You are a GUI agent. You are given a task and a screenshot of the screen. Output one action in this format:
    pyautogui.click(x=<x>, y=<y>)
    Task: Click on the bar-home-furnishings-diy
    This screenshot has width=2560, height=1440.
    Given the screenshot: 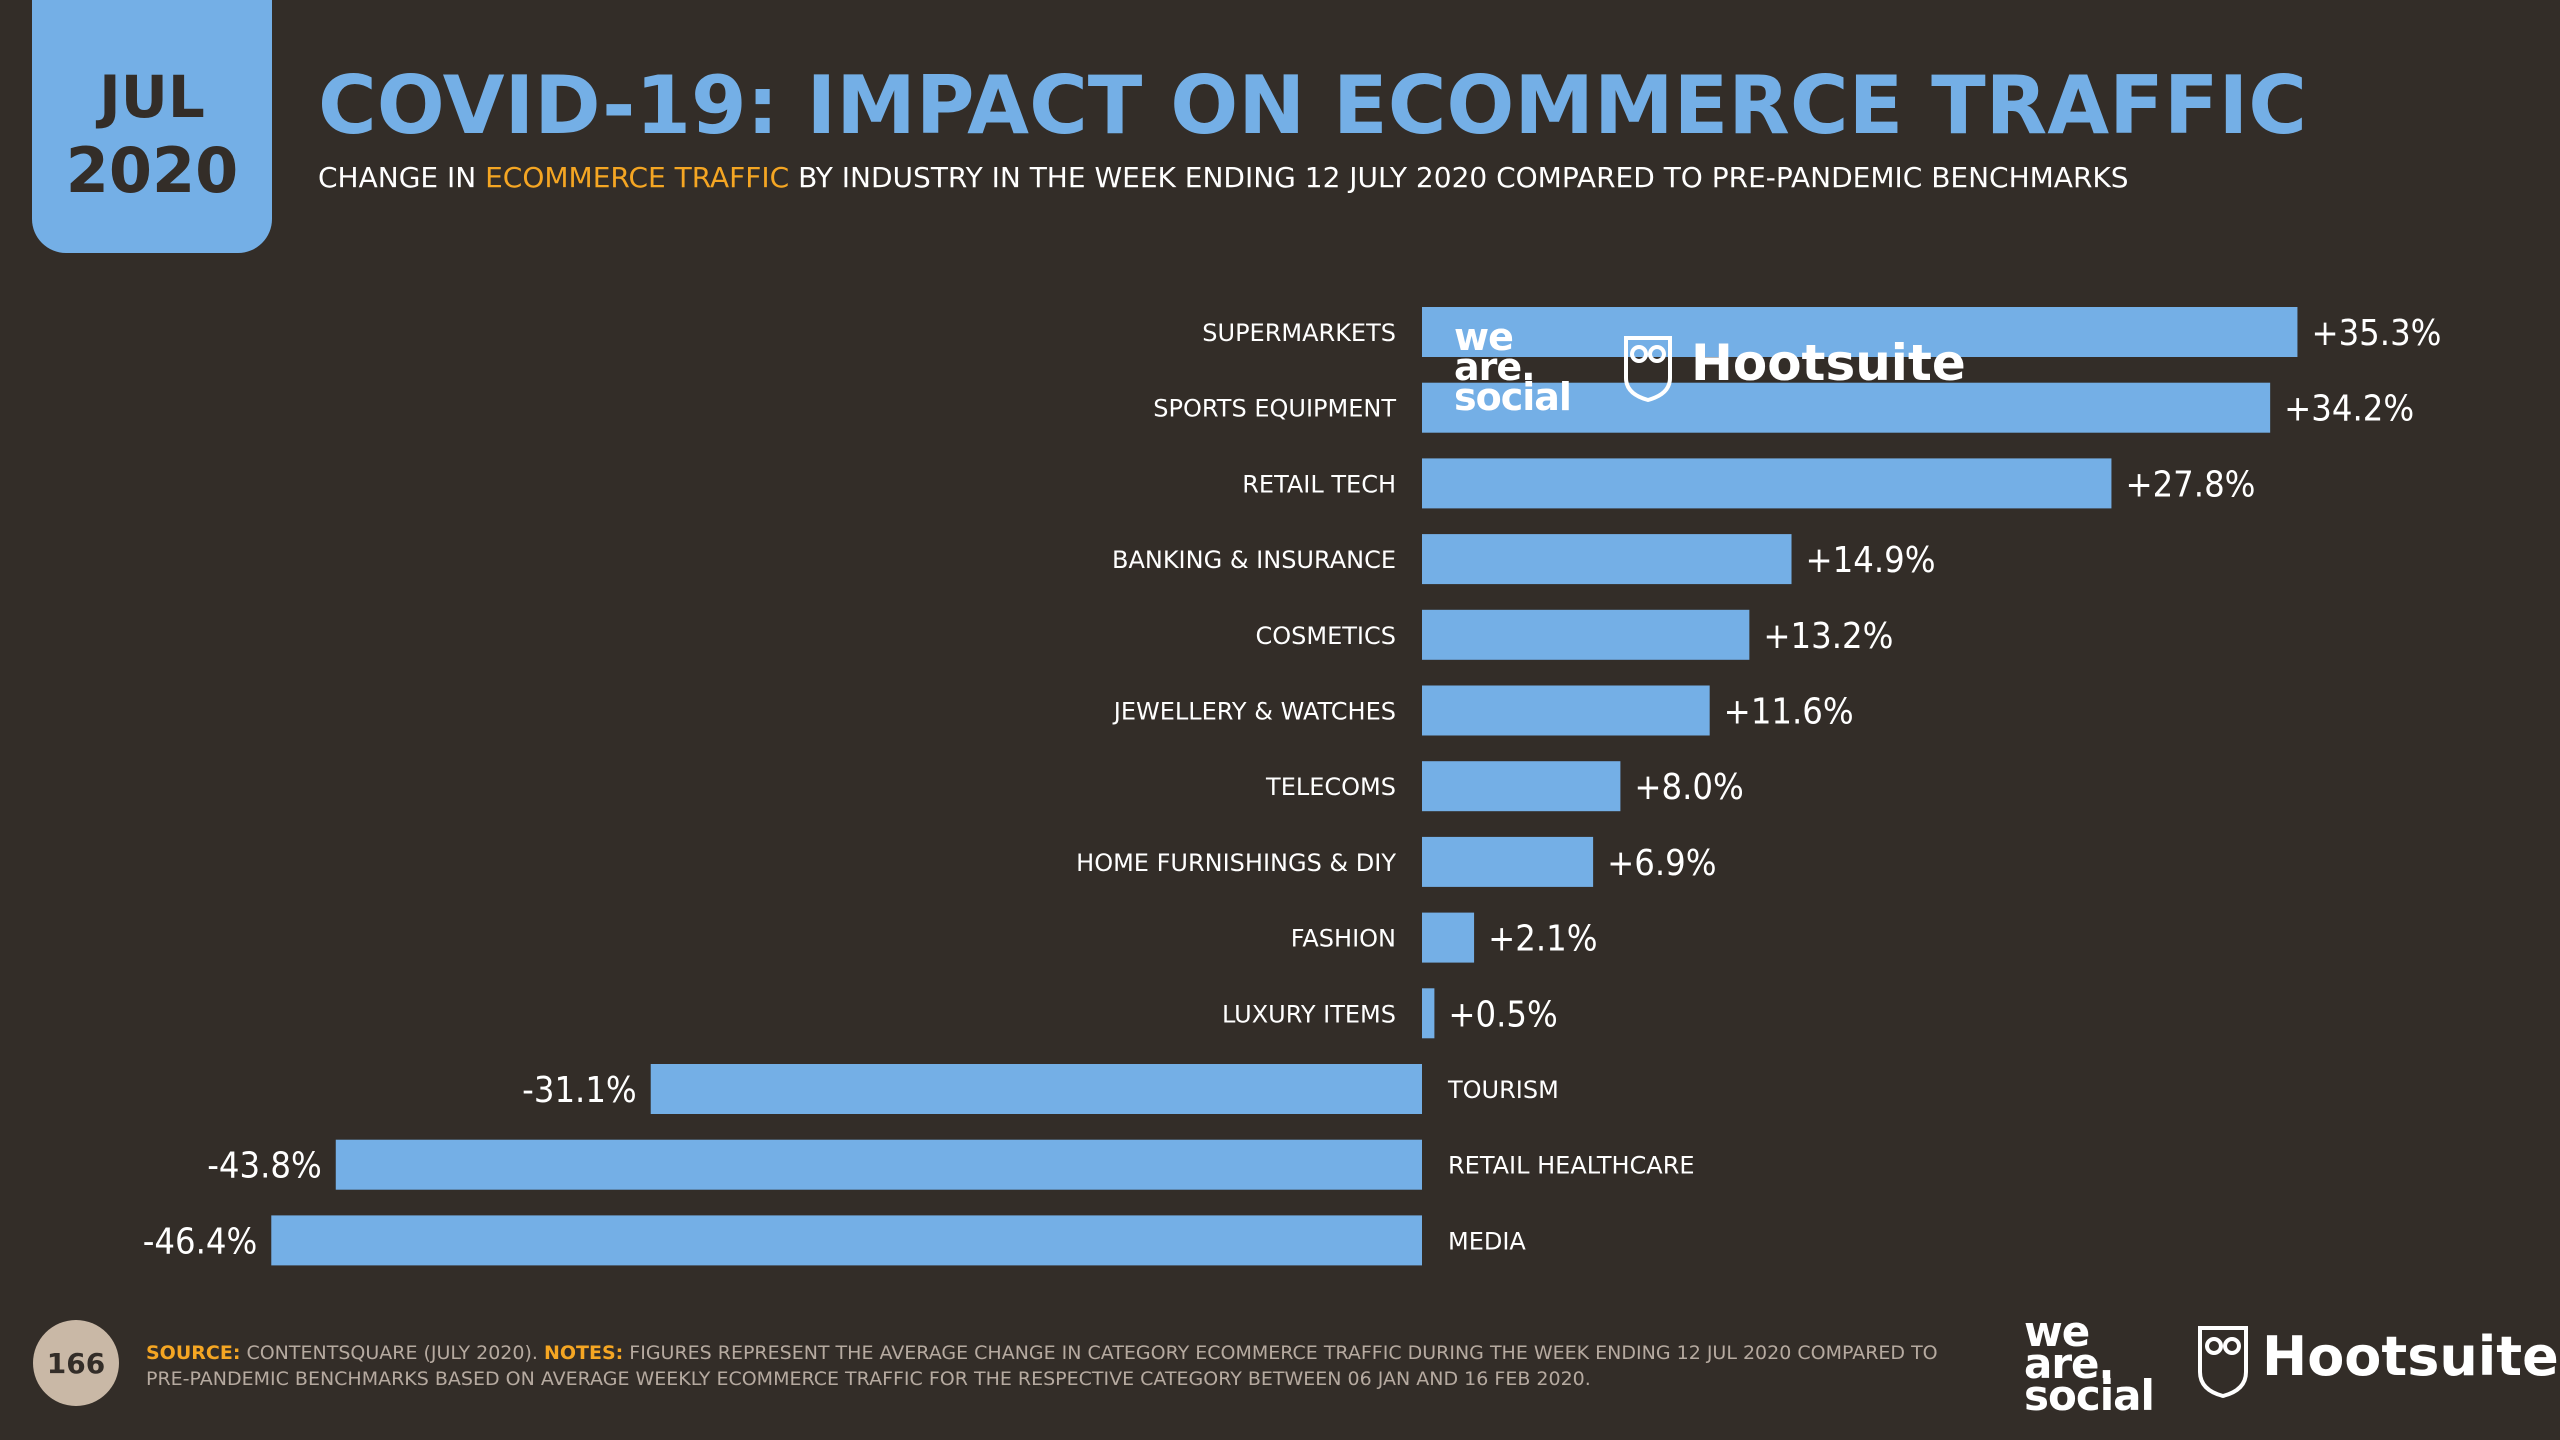 What is the action you would take?
    pyautogui.click(x=1508, y=861)
    